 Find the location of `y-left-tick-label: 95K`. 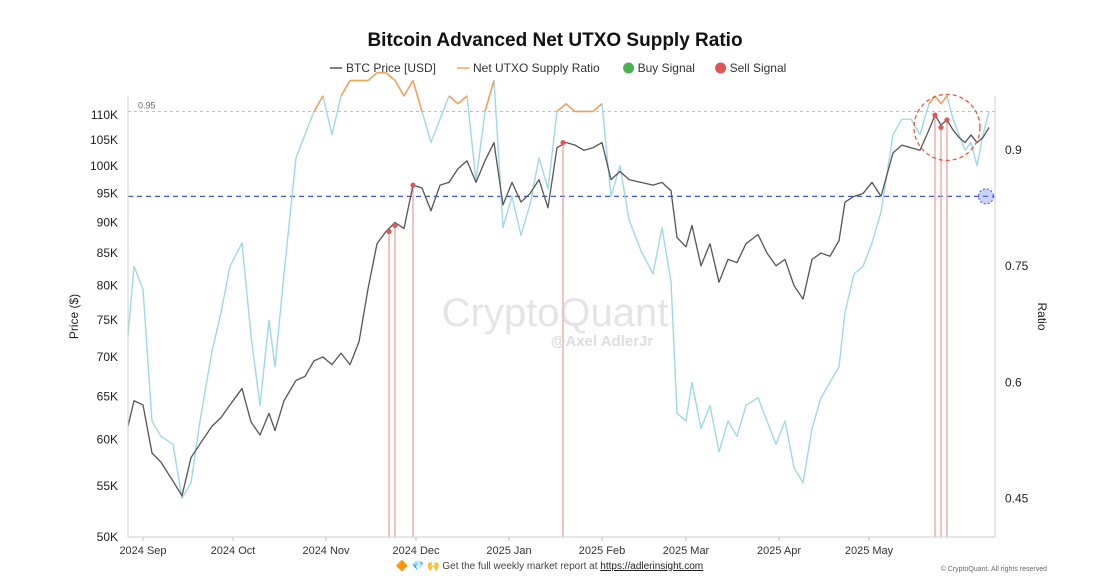

y-left-tick-label: 95K is located at coordinates (107, 194).